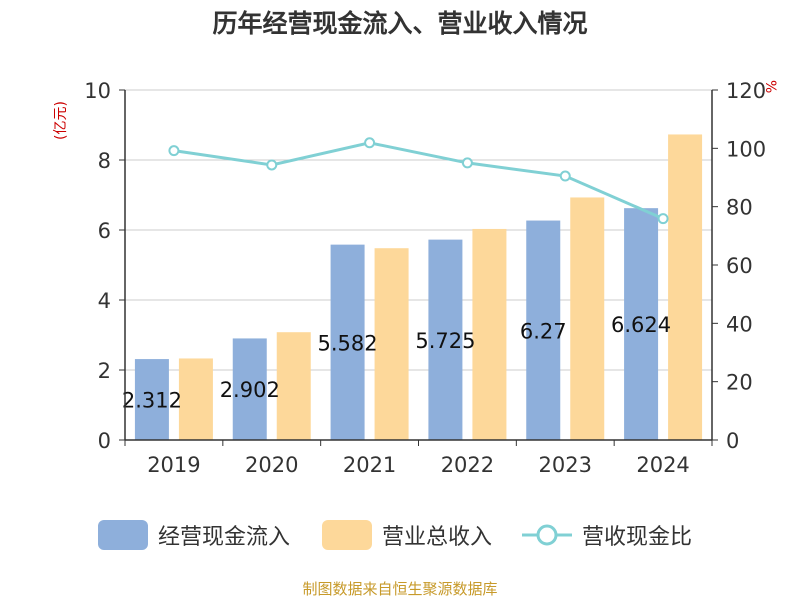 The height and width of the screenshot is (600, 800). Describe the element at coordinates (662, 465) in the screenshot. I see `x-axis-tick-label: 2024` at that location.